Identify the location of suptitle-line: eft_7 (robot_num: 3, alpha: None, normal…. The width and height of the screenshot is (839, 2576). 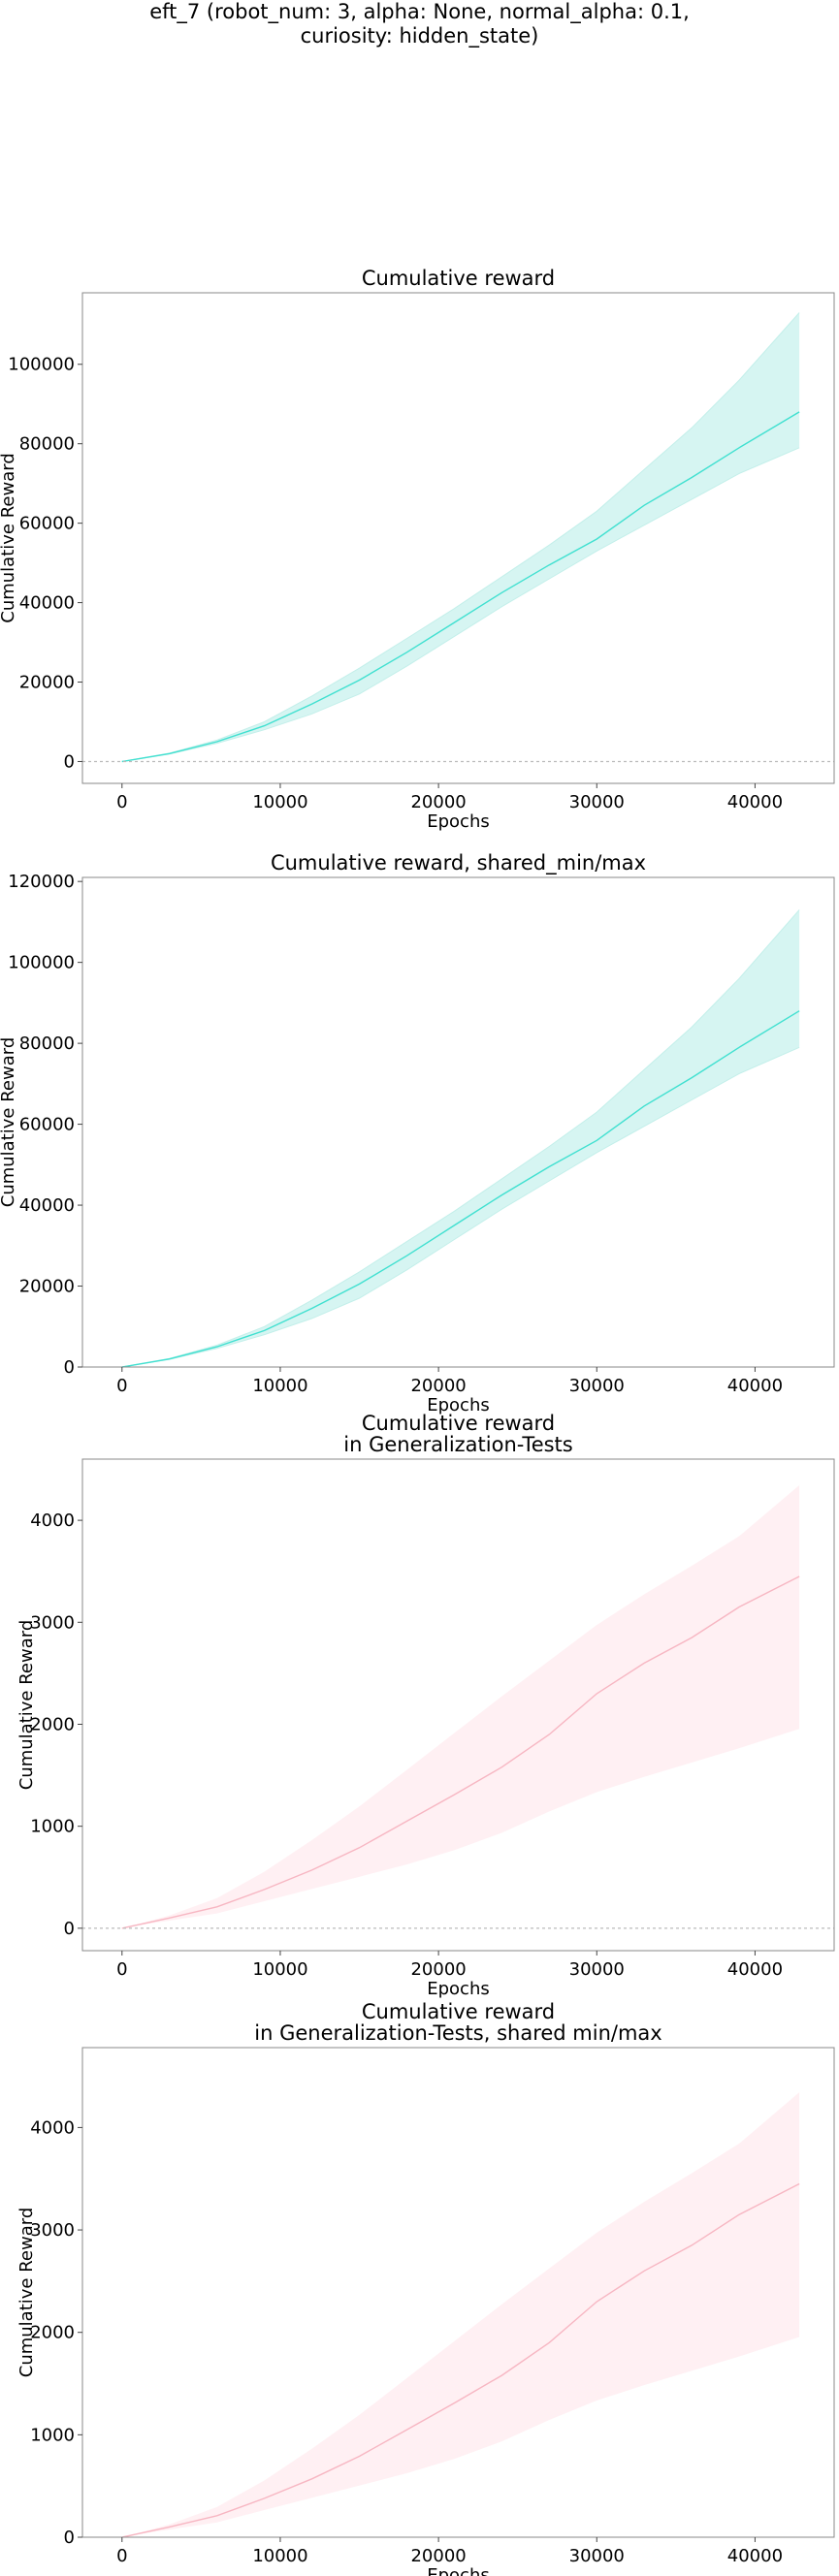
(419, 12).